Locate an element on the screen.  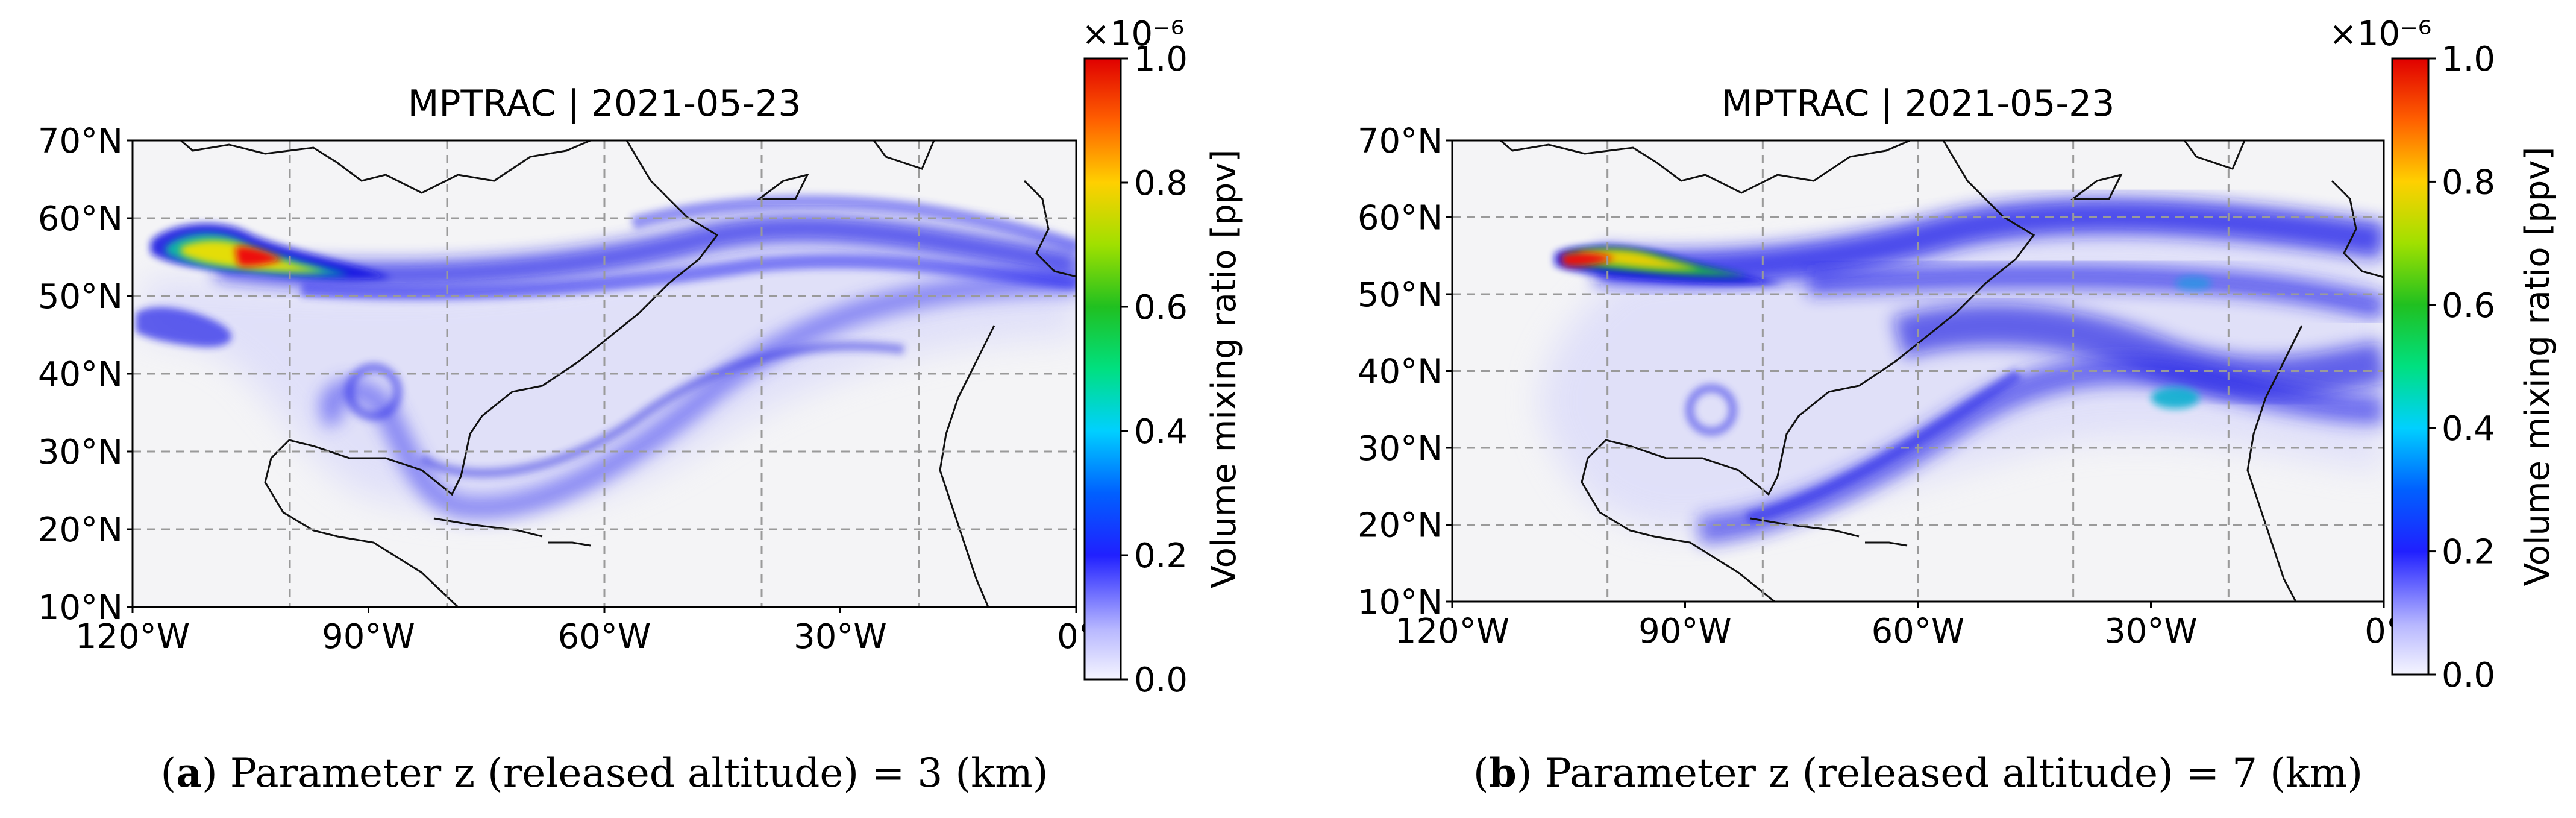
panel-a-y-ticks: 10°N 20°N 30°N 40°N 50°N 60°N 70°N is located at coordinates (85, 375).